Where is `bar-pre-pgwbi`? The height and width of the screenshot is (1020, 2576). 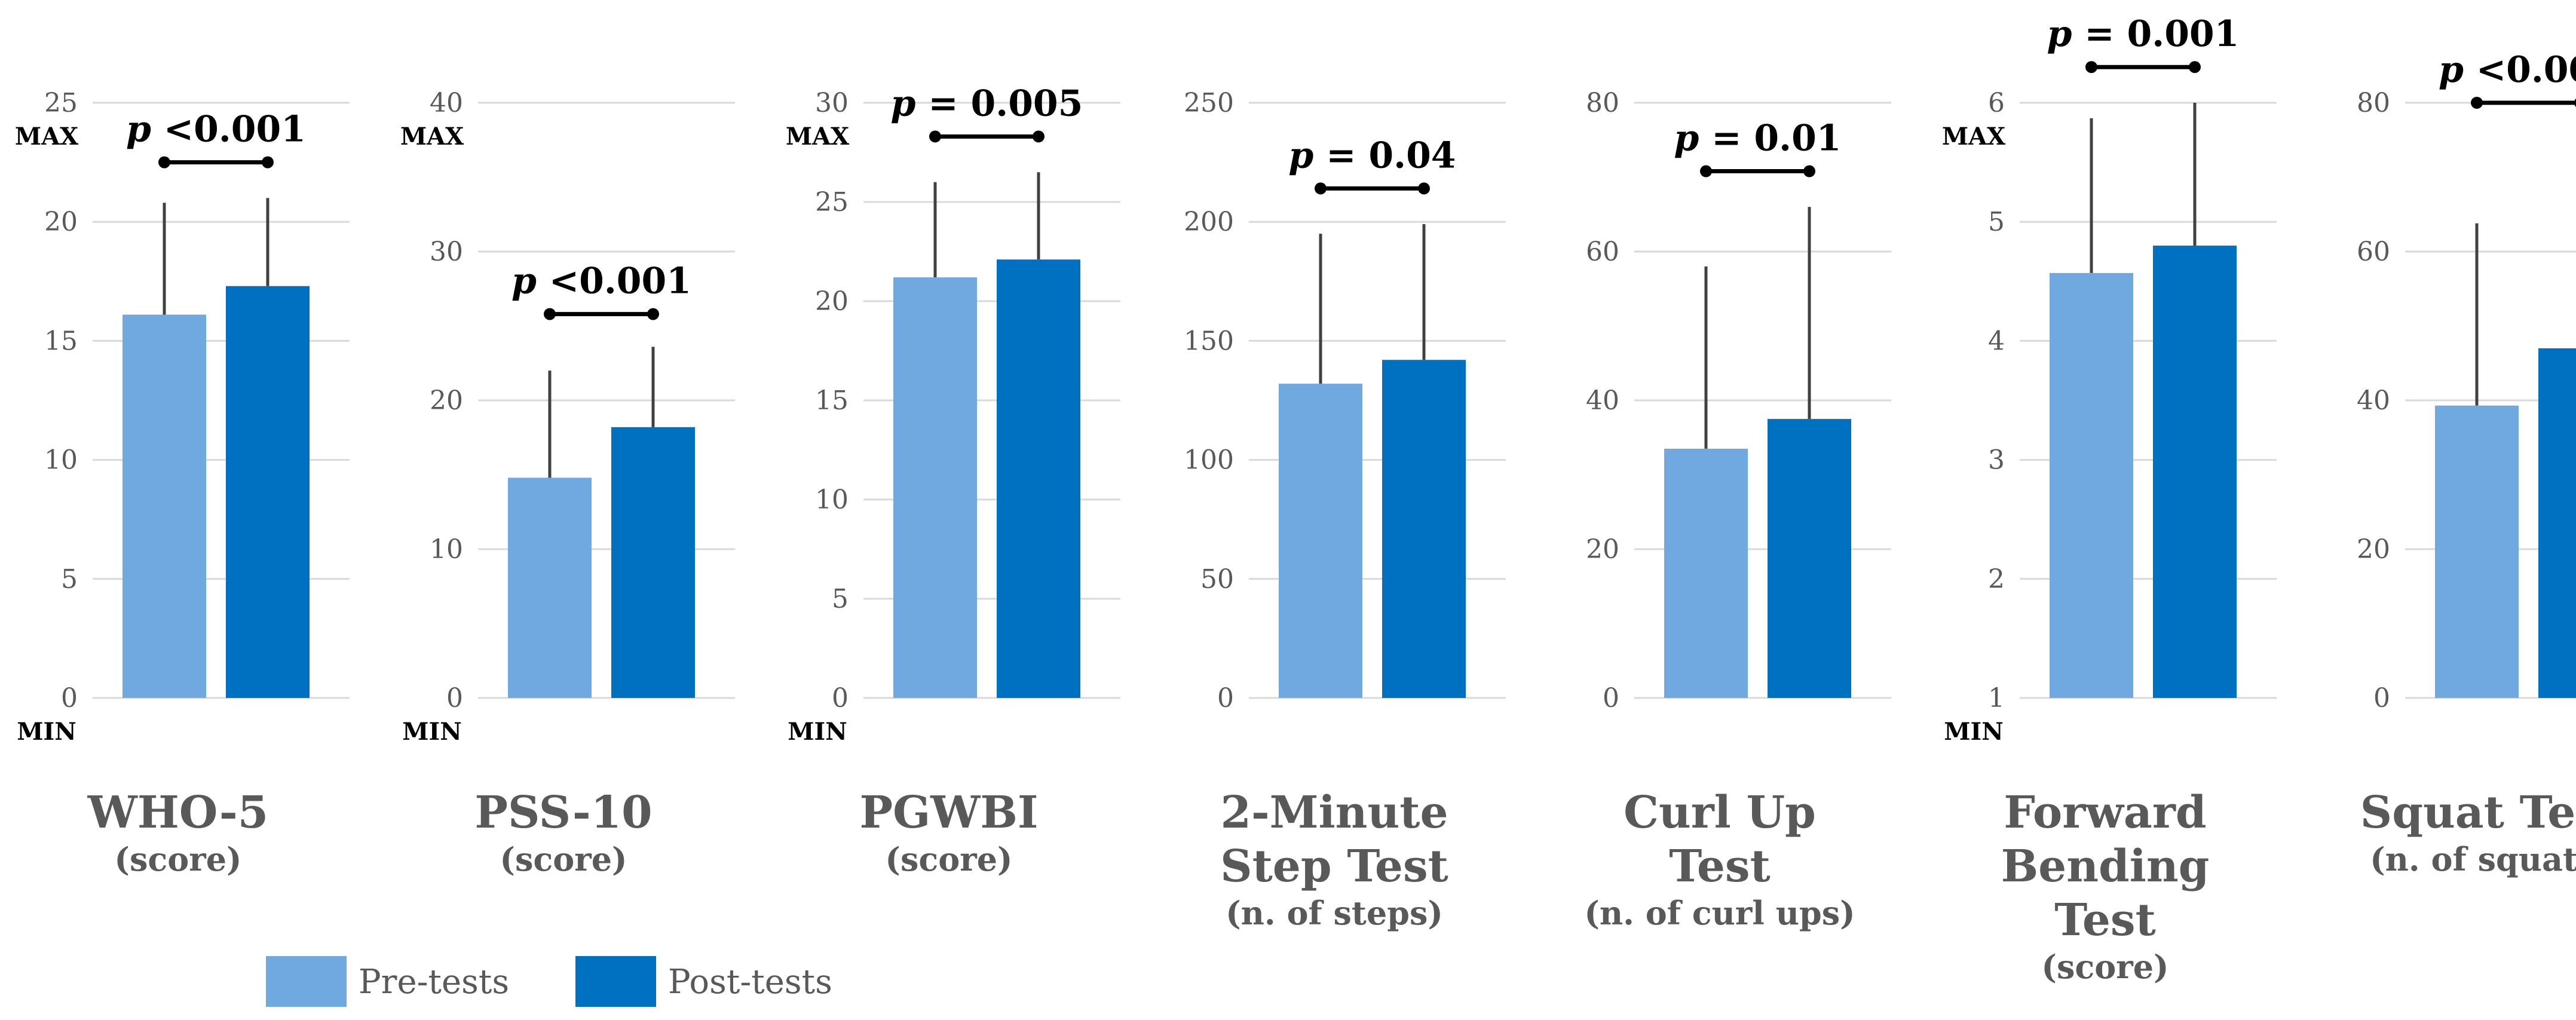 bar-pre-pgwbi is located at coordinates (935, 488).